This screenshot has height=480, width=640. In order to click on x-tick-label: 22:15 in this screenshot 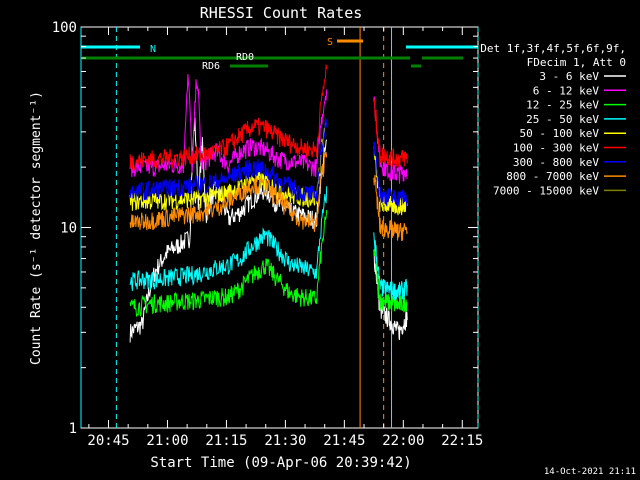, I will do `click(462, 441)`.